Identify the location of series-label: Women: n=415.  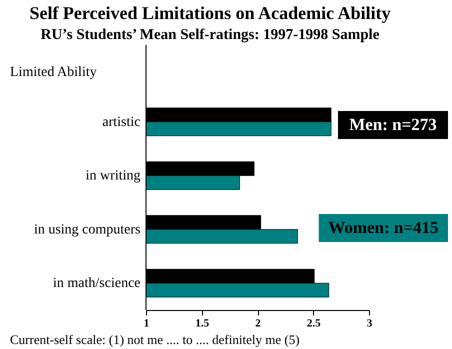
(383, 227).